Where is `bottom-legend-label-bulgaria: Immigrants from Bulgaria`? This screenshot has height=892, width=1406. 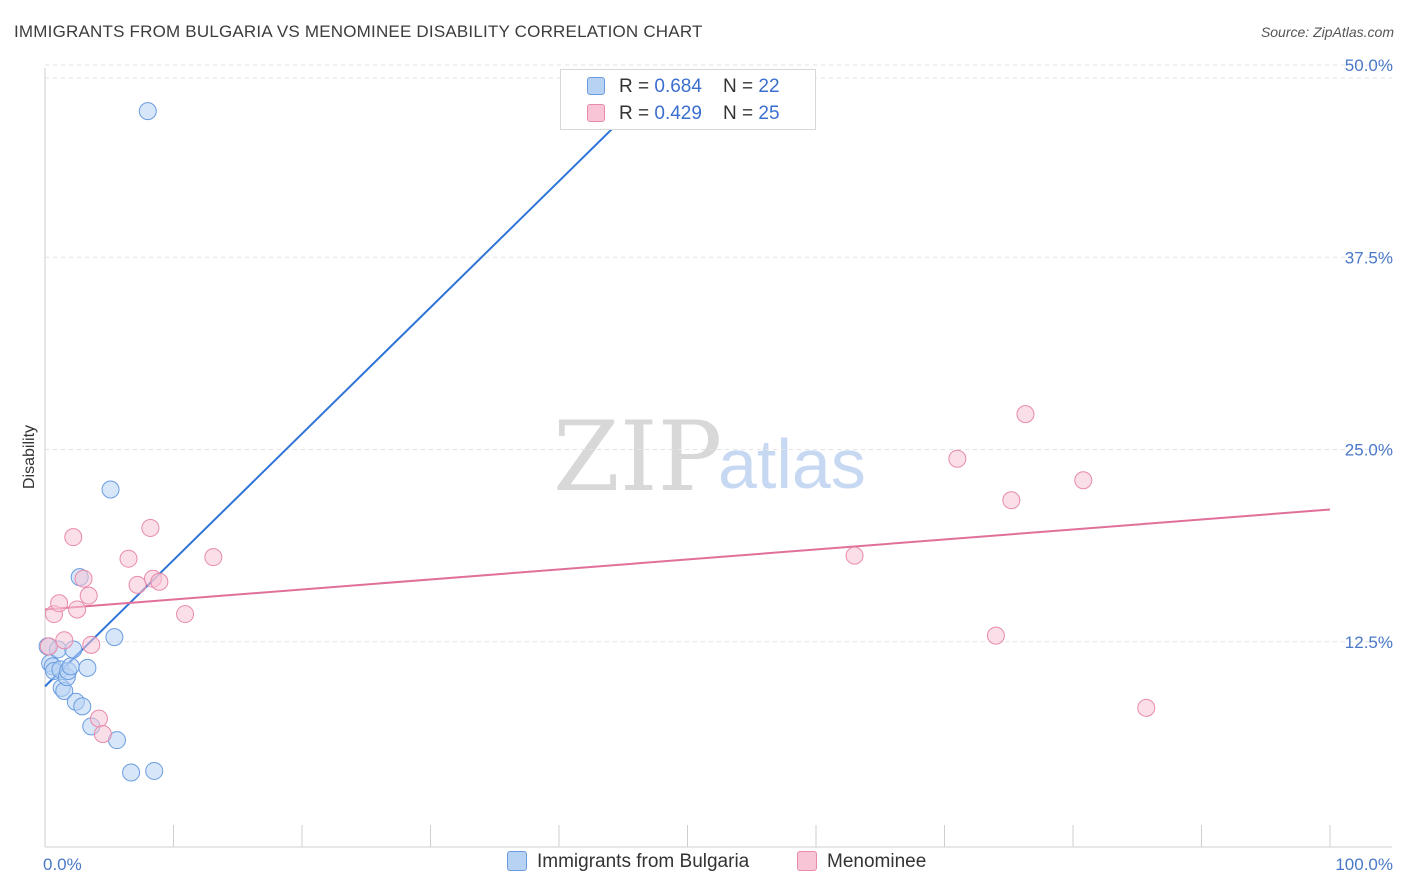
bottom-legend-label-bulgaria: Immigrants from Bulgaria is located at coordinates (643, 861).